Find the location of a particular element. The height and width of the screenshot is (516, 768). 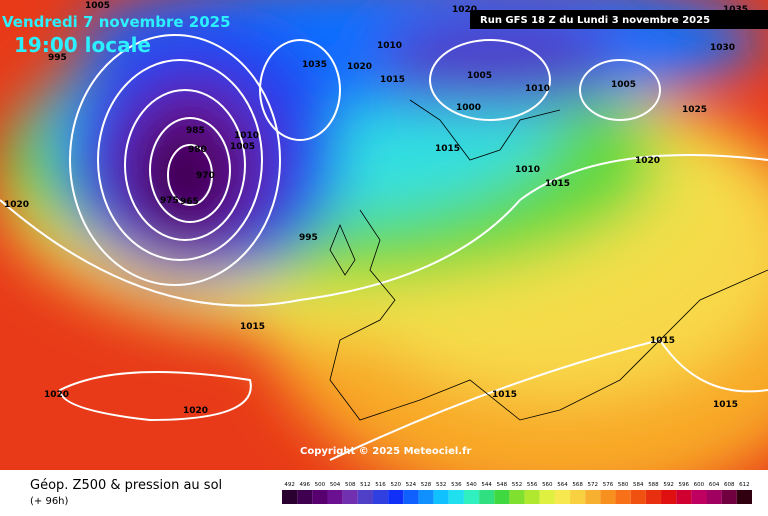

scale-label: 600 is located at coordinates (699, 485).